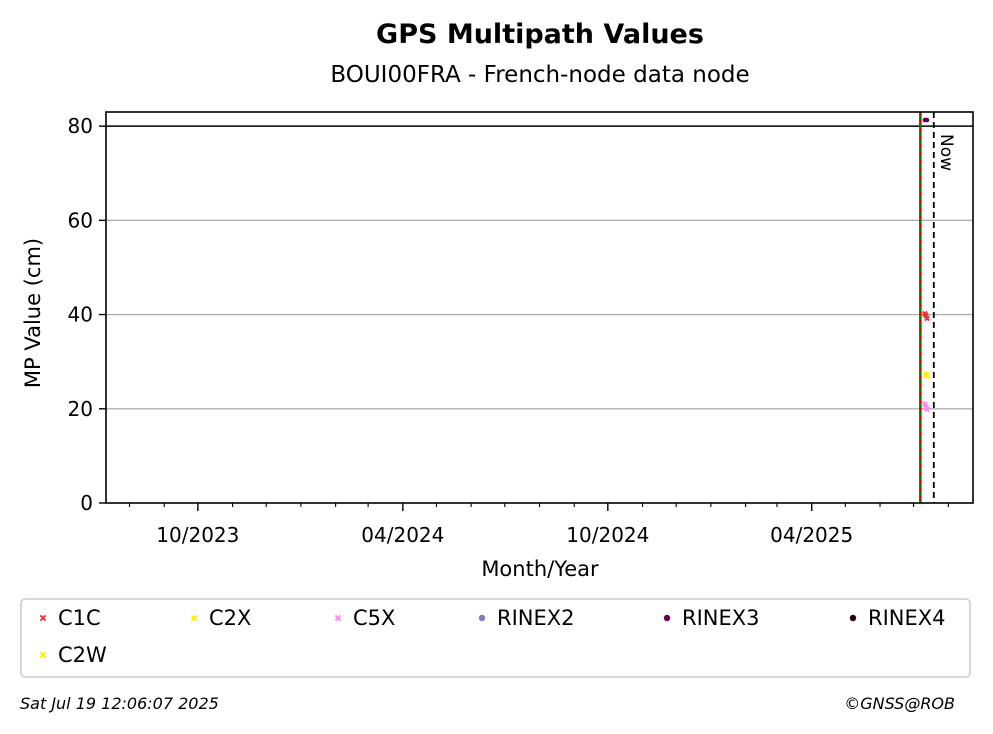 This screenshot has height=734, width=993. Describe the element at coordinates (86, 503) in the screenshot. I see `y-tick-label-0: 0` at that location.